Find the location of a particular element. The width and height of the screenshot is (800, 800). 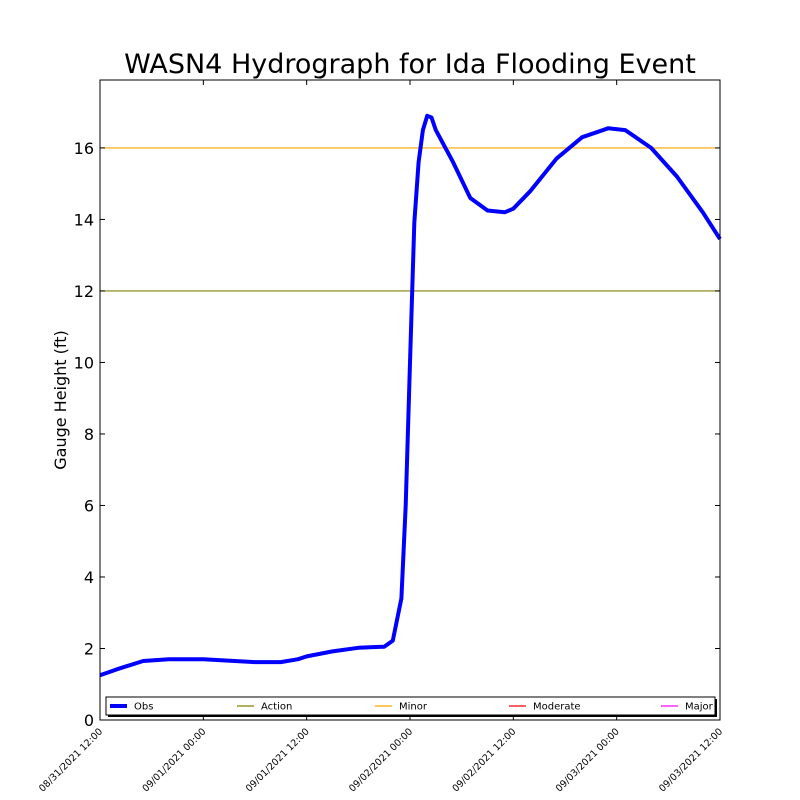

x-tick-label: 09/03/2021 00:00 is located at coordinates (588, 760).